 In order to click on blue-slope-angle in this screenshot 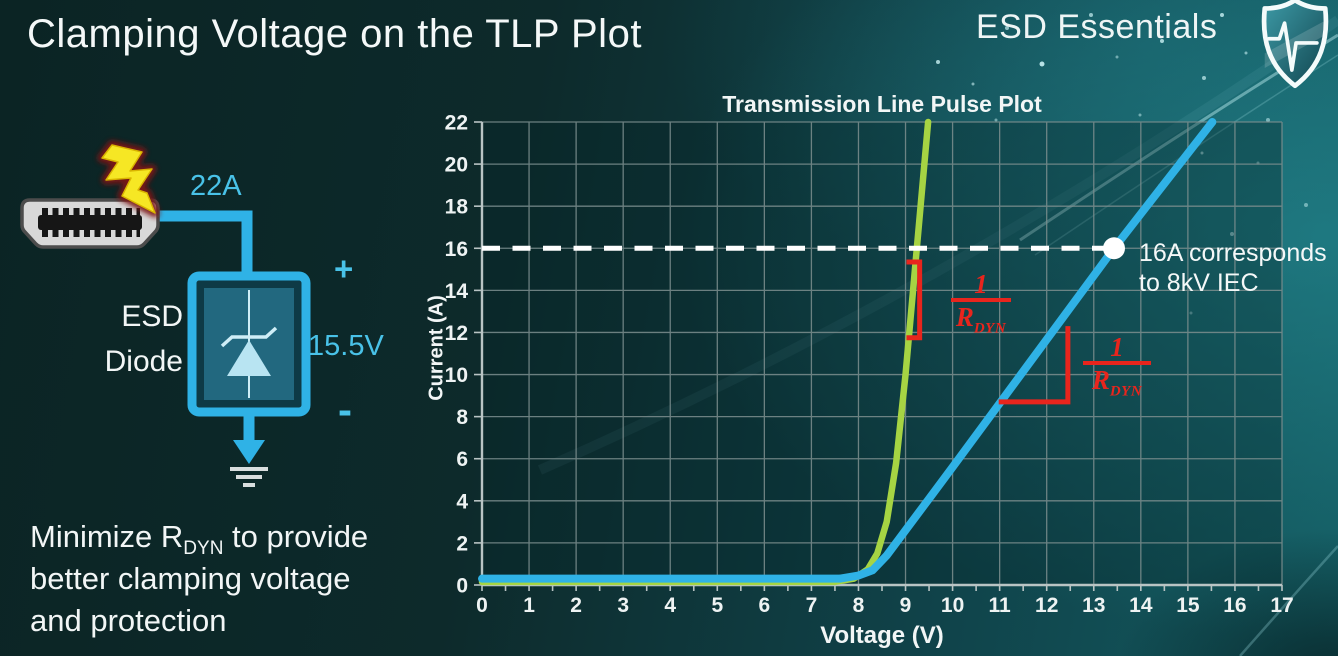, I will do `click(1034, 365)`.